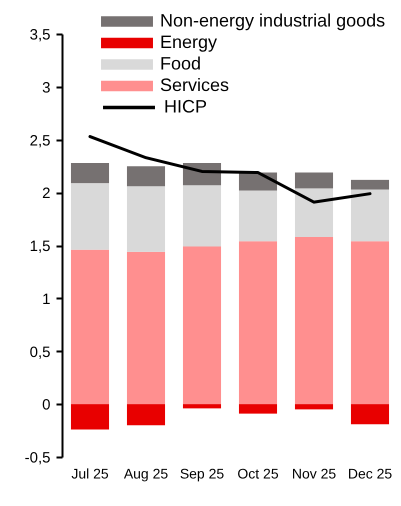  What do you see at coordinates (46, 299) in the screenshot?
I see `y-tick-label: 1` at bounding box center [46, 299].